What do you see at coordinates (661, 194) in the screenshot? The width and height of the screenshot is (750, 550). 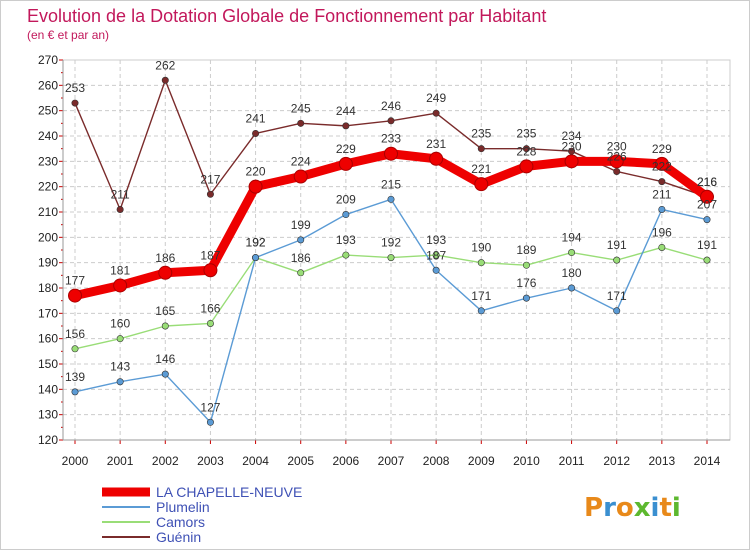 I see `data-label: 211` at bounding box center [661, 194].